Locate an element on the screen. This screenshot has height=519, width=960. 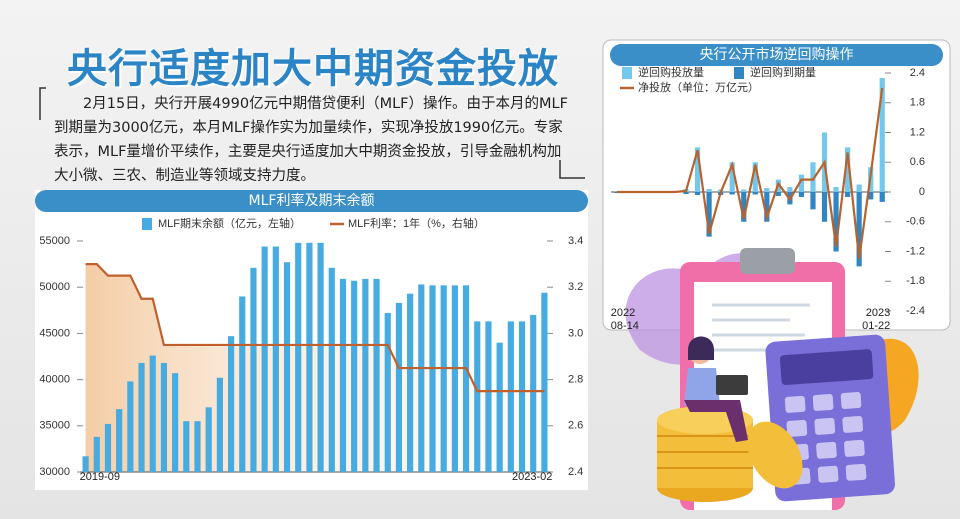
legend-label: 逆回购到期量 is located at coordinates (783, 72).